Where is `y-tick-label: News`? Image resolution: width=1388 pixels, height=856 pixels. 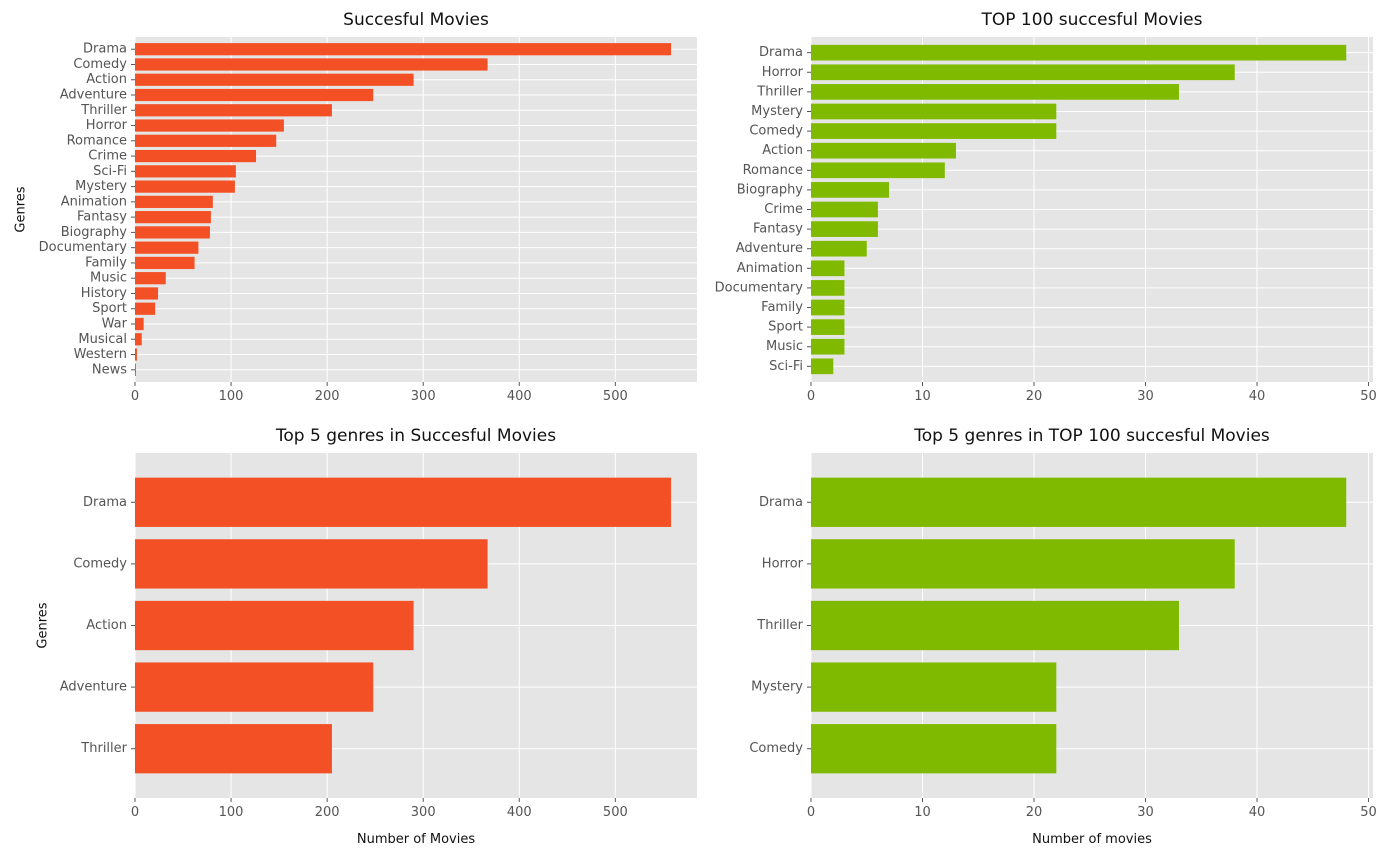
y-tick-label: News is located at coordinates (109, 369).